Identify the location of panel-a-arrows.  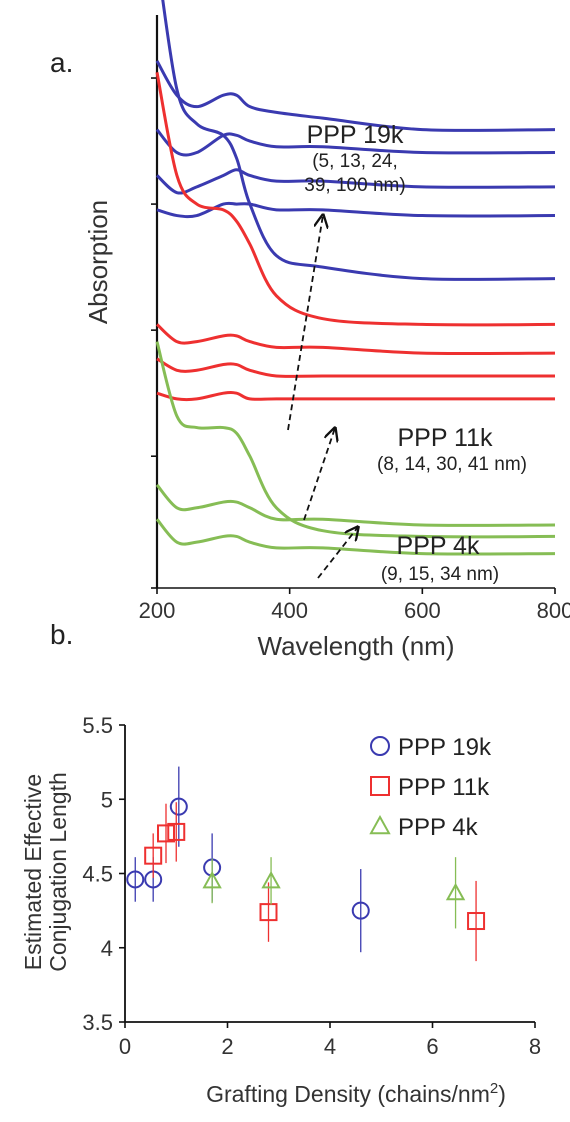
(322, 397).